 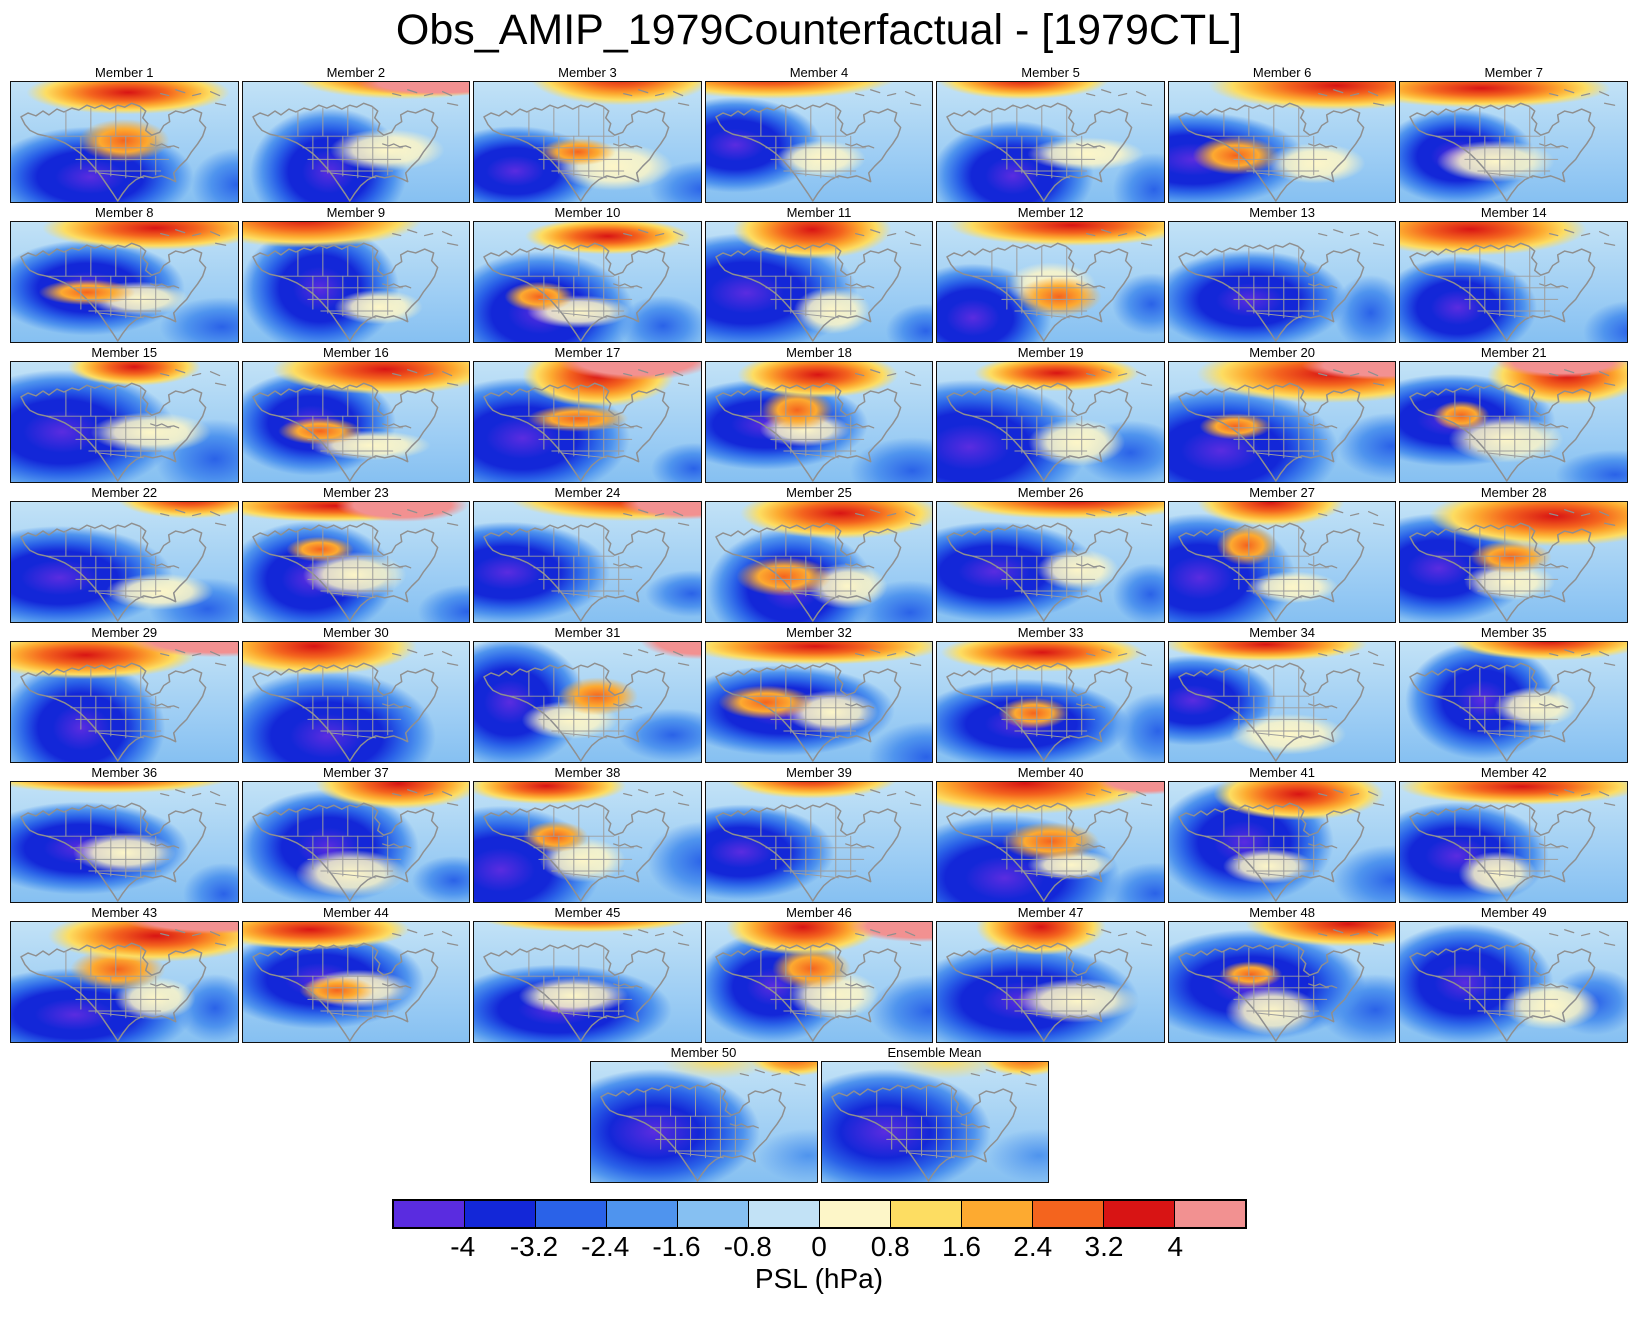 I want to click on panel-title-member-47: Member 47, so click(x=1050, y=912).